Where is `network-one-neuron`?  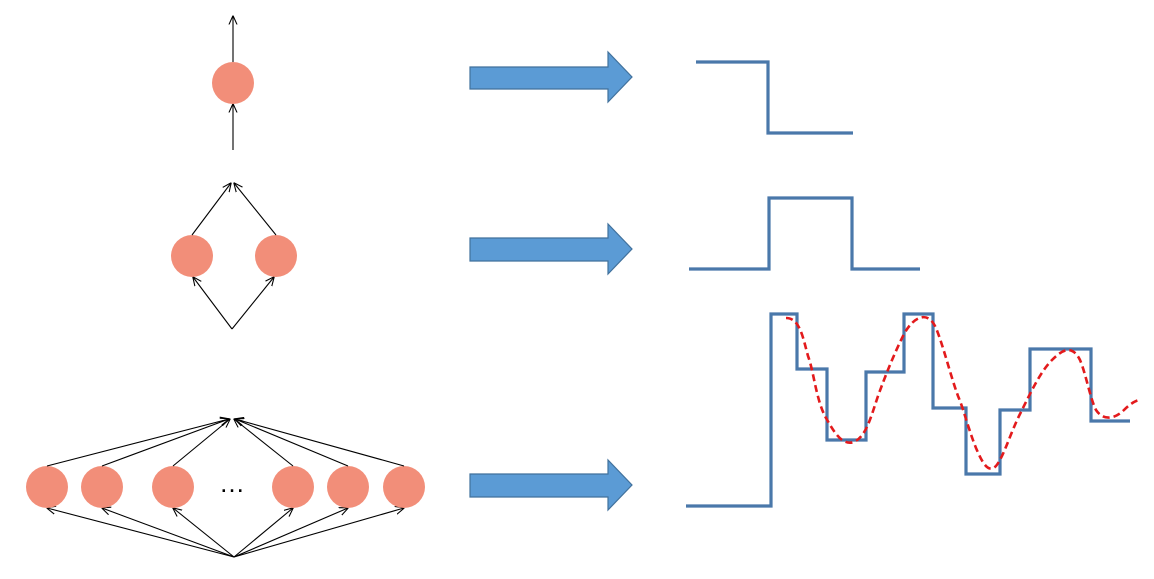
network-one-neuron is located at coordinates (233, 83).